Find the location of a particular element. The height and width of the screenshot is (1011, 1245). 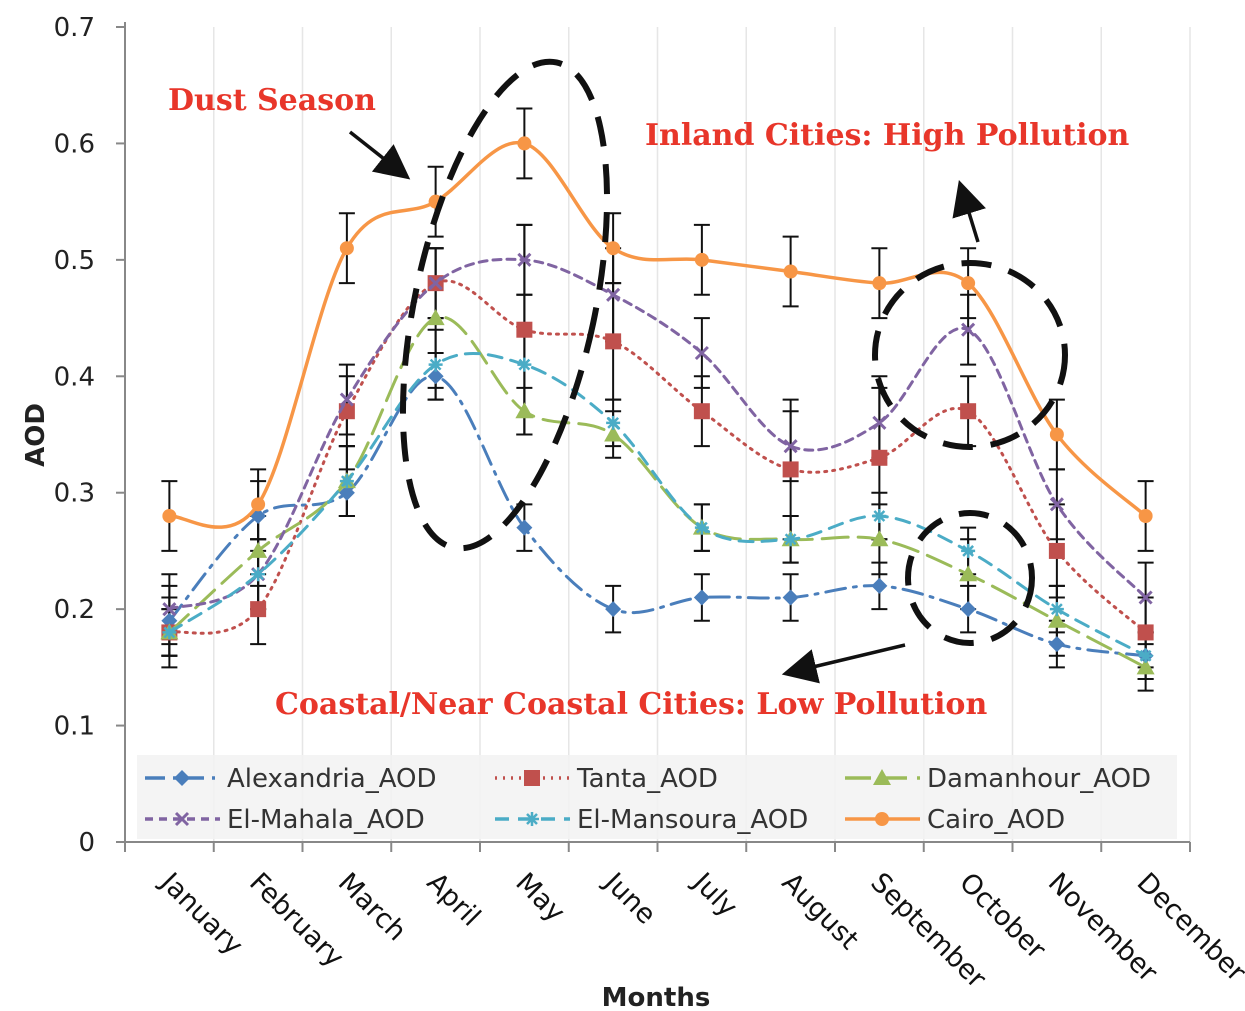

dust-season-arrow is located at coordinates (379, 155).